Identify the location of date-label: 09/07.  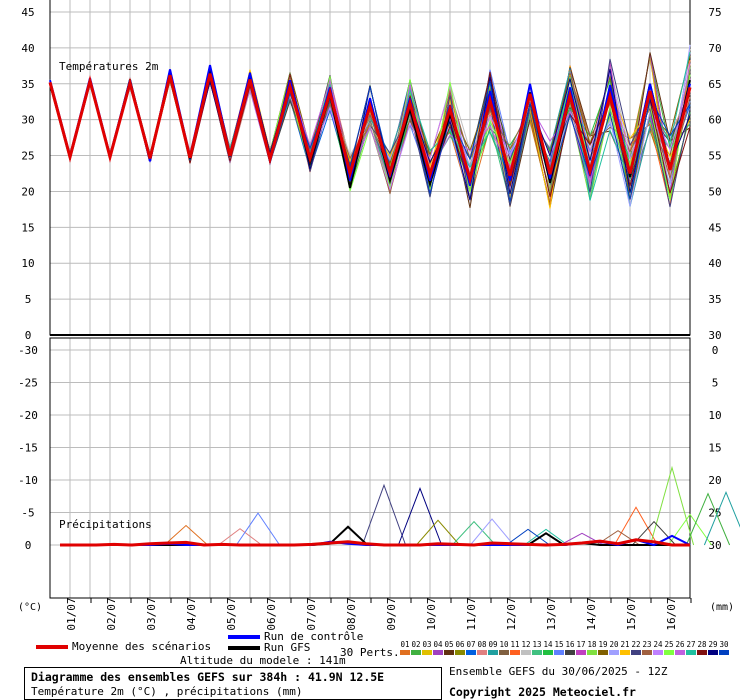
(391, 613).